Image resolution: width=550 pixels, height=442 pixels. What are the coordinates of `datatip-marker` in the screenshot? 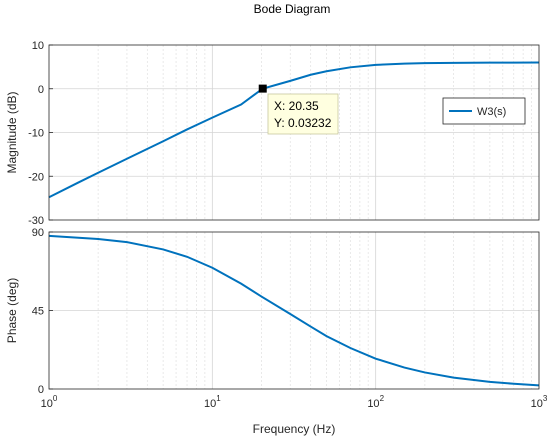 It's located at (262, 88).